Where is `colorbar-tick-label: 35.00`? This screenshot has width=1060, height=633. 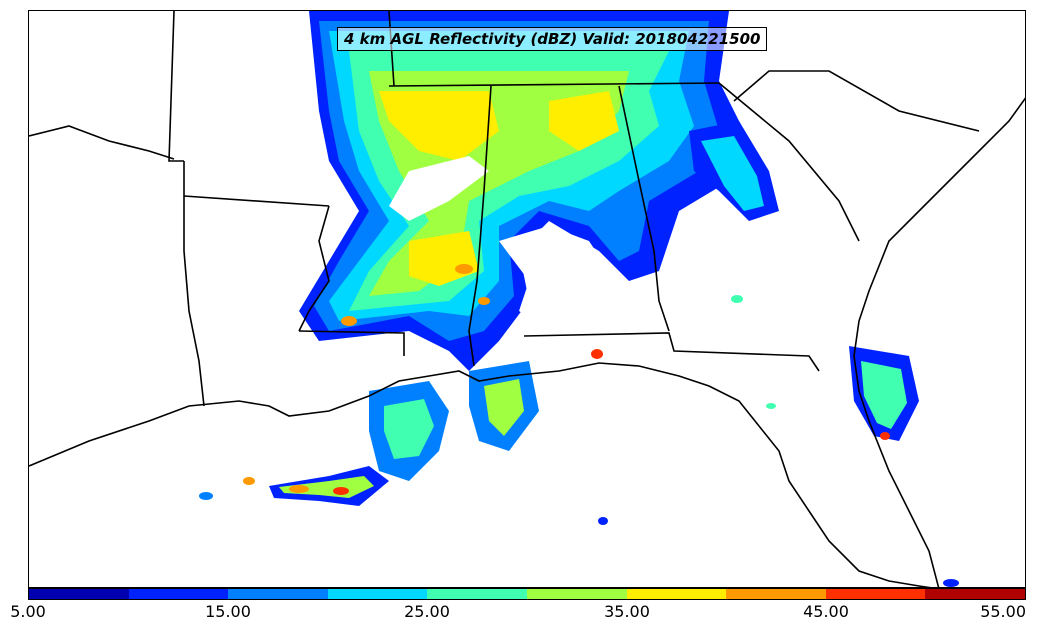 colorbar-tick-label: 35.00 is located at coordinates (627, 611).